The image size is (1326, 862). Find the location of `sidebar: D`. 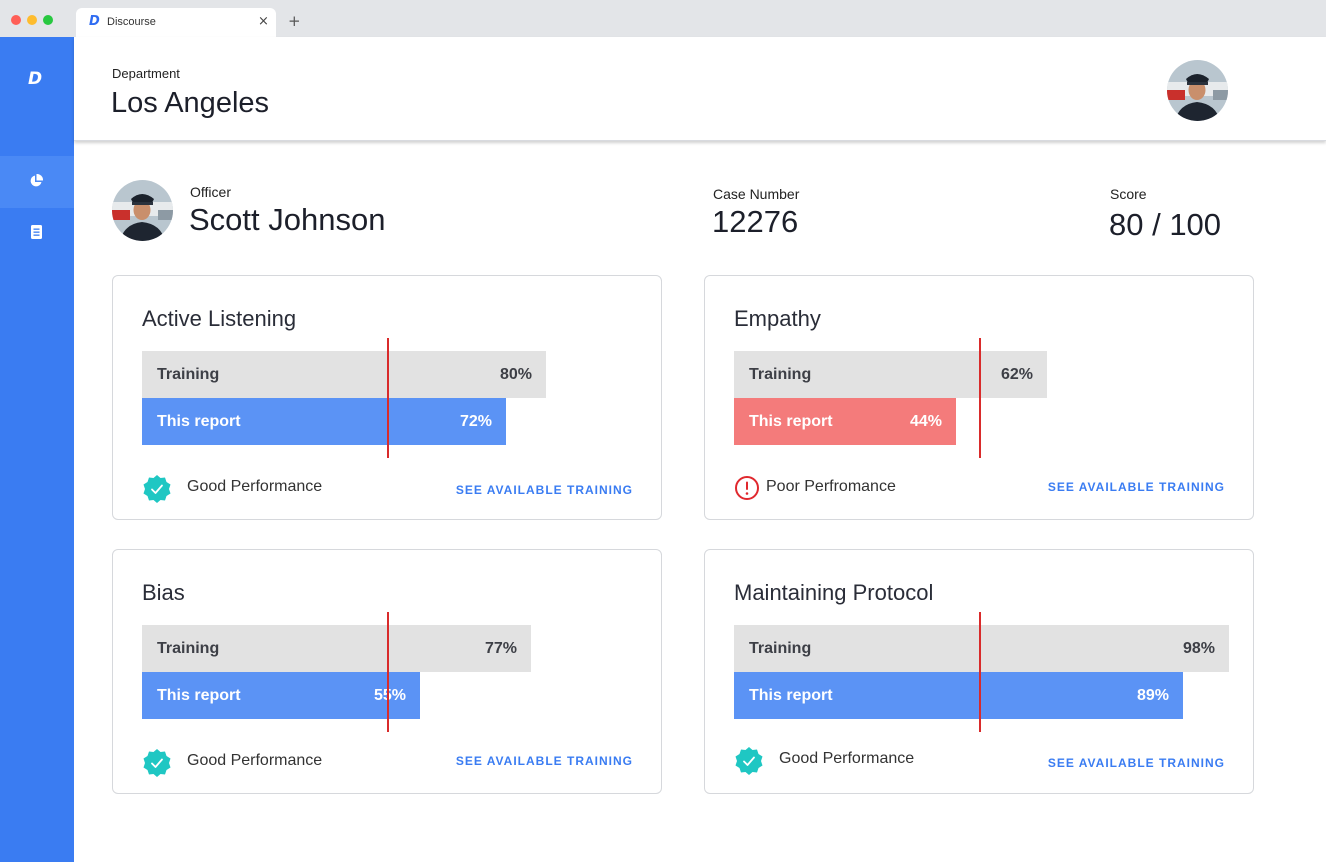

sidebar: D is located at coordinates (37, 449).